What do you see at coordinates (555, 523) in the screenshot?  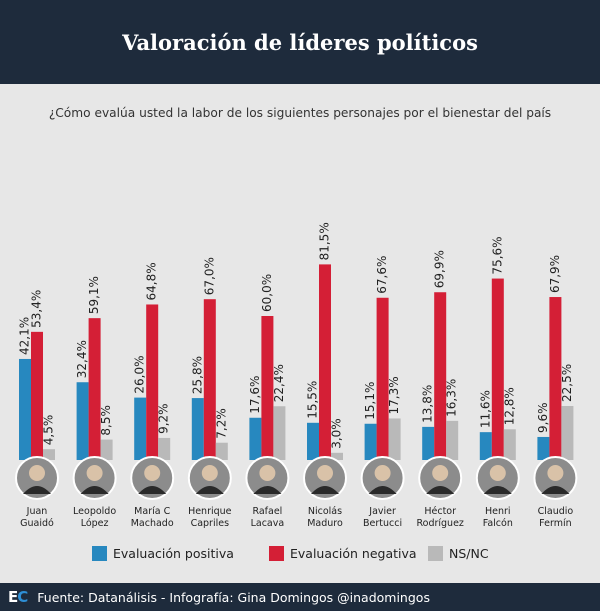 I see `category-label-10-2: Fermín` at bounding box center [555, 523].